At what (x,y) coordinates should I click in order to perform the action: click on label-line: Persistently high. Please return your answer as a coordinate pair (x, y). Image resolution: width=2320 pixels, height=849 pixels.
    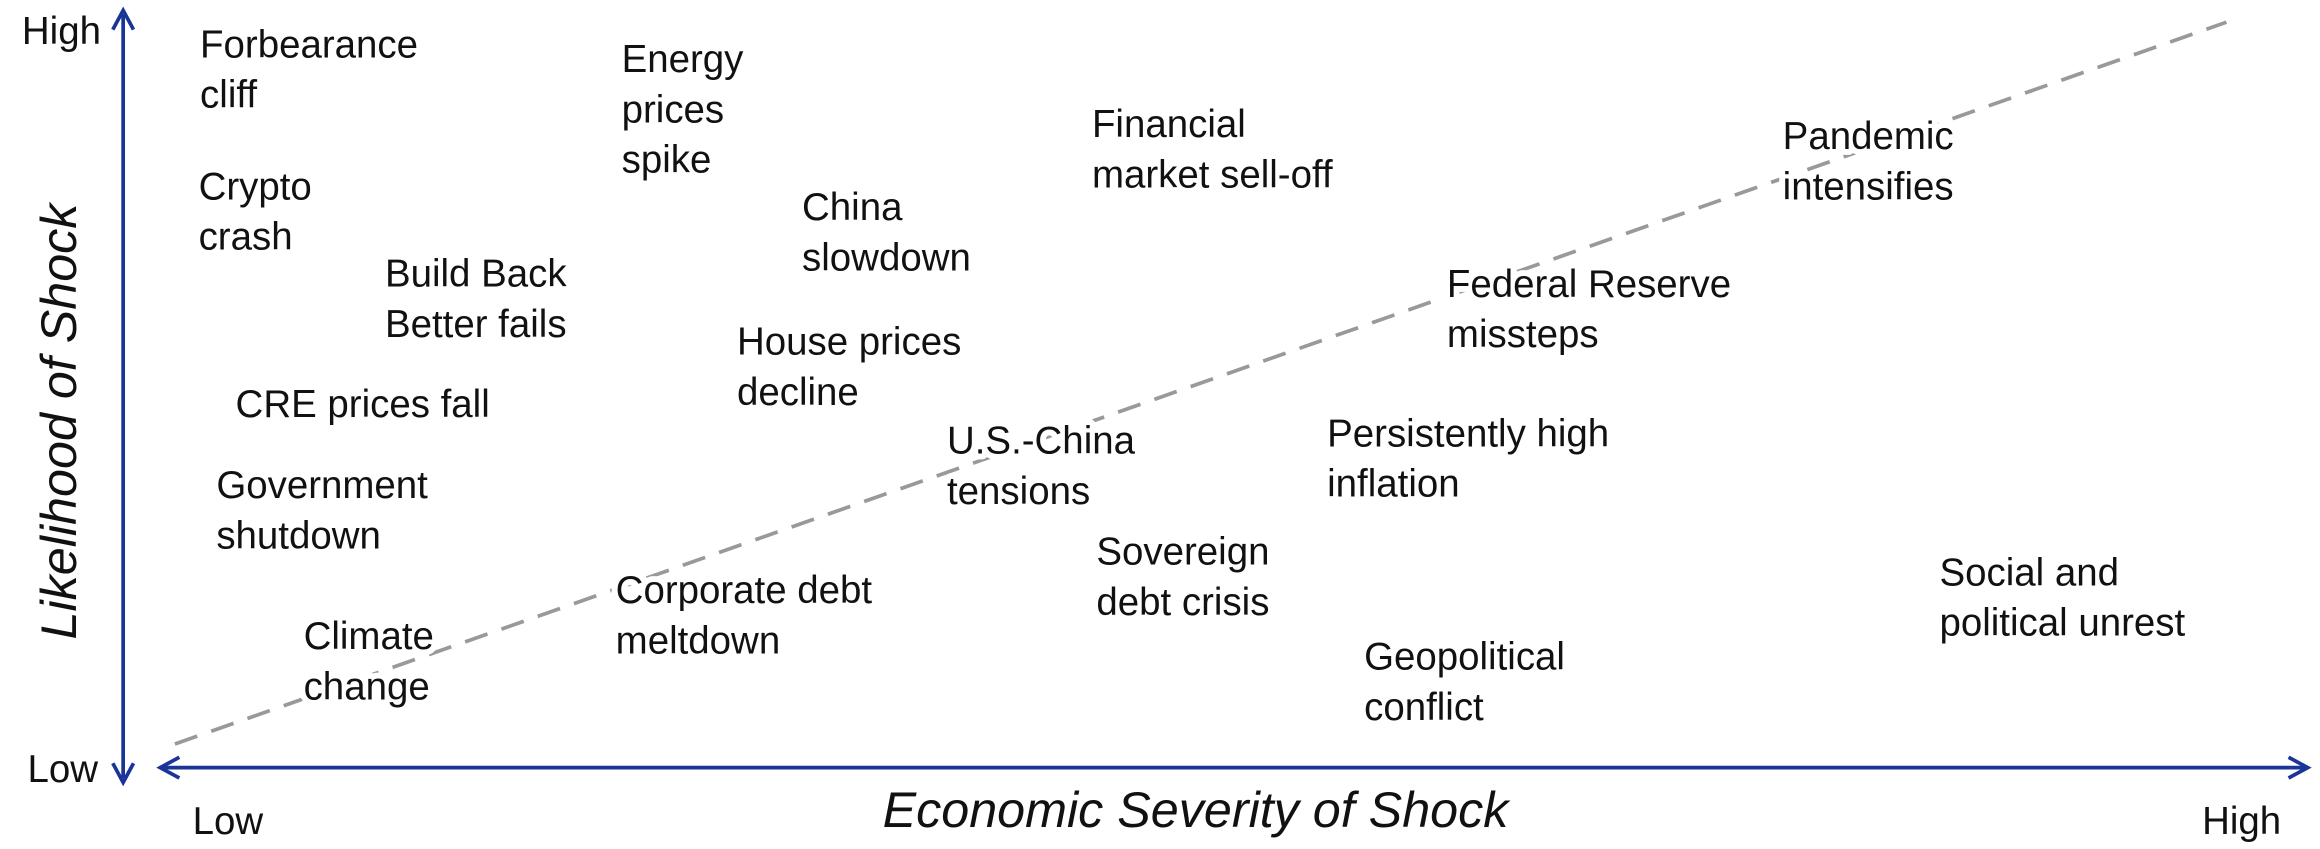
    Looking at the image, I should click on (1468, 433).